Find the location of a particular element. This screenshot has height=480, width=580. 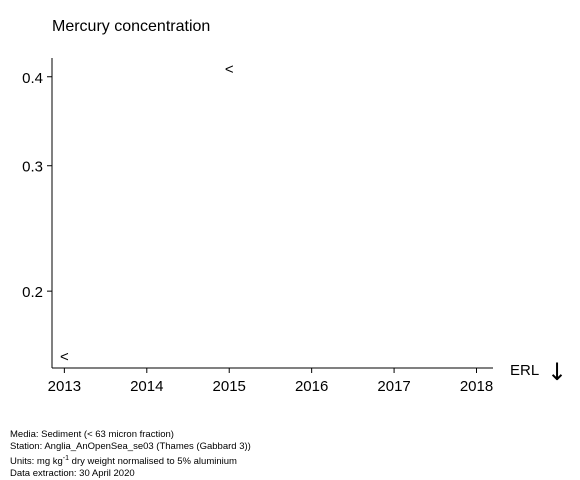

footer-media: Media: Sediment (< 63 micron fraction) is located at coordinates (92, 434).